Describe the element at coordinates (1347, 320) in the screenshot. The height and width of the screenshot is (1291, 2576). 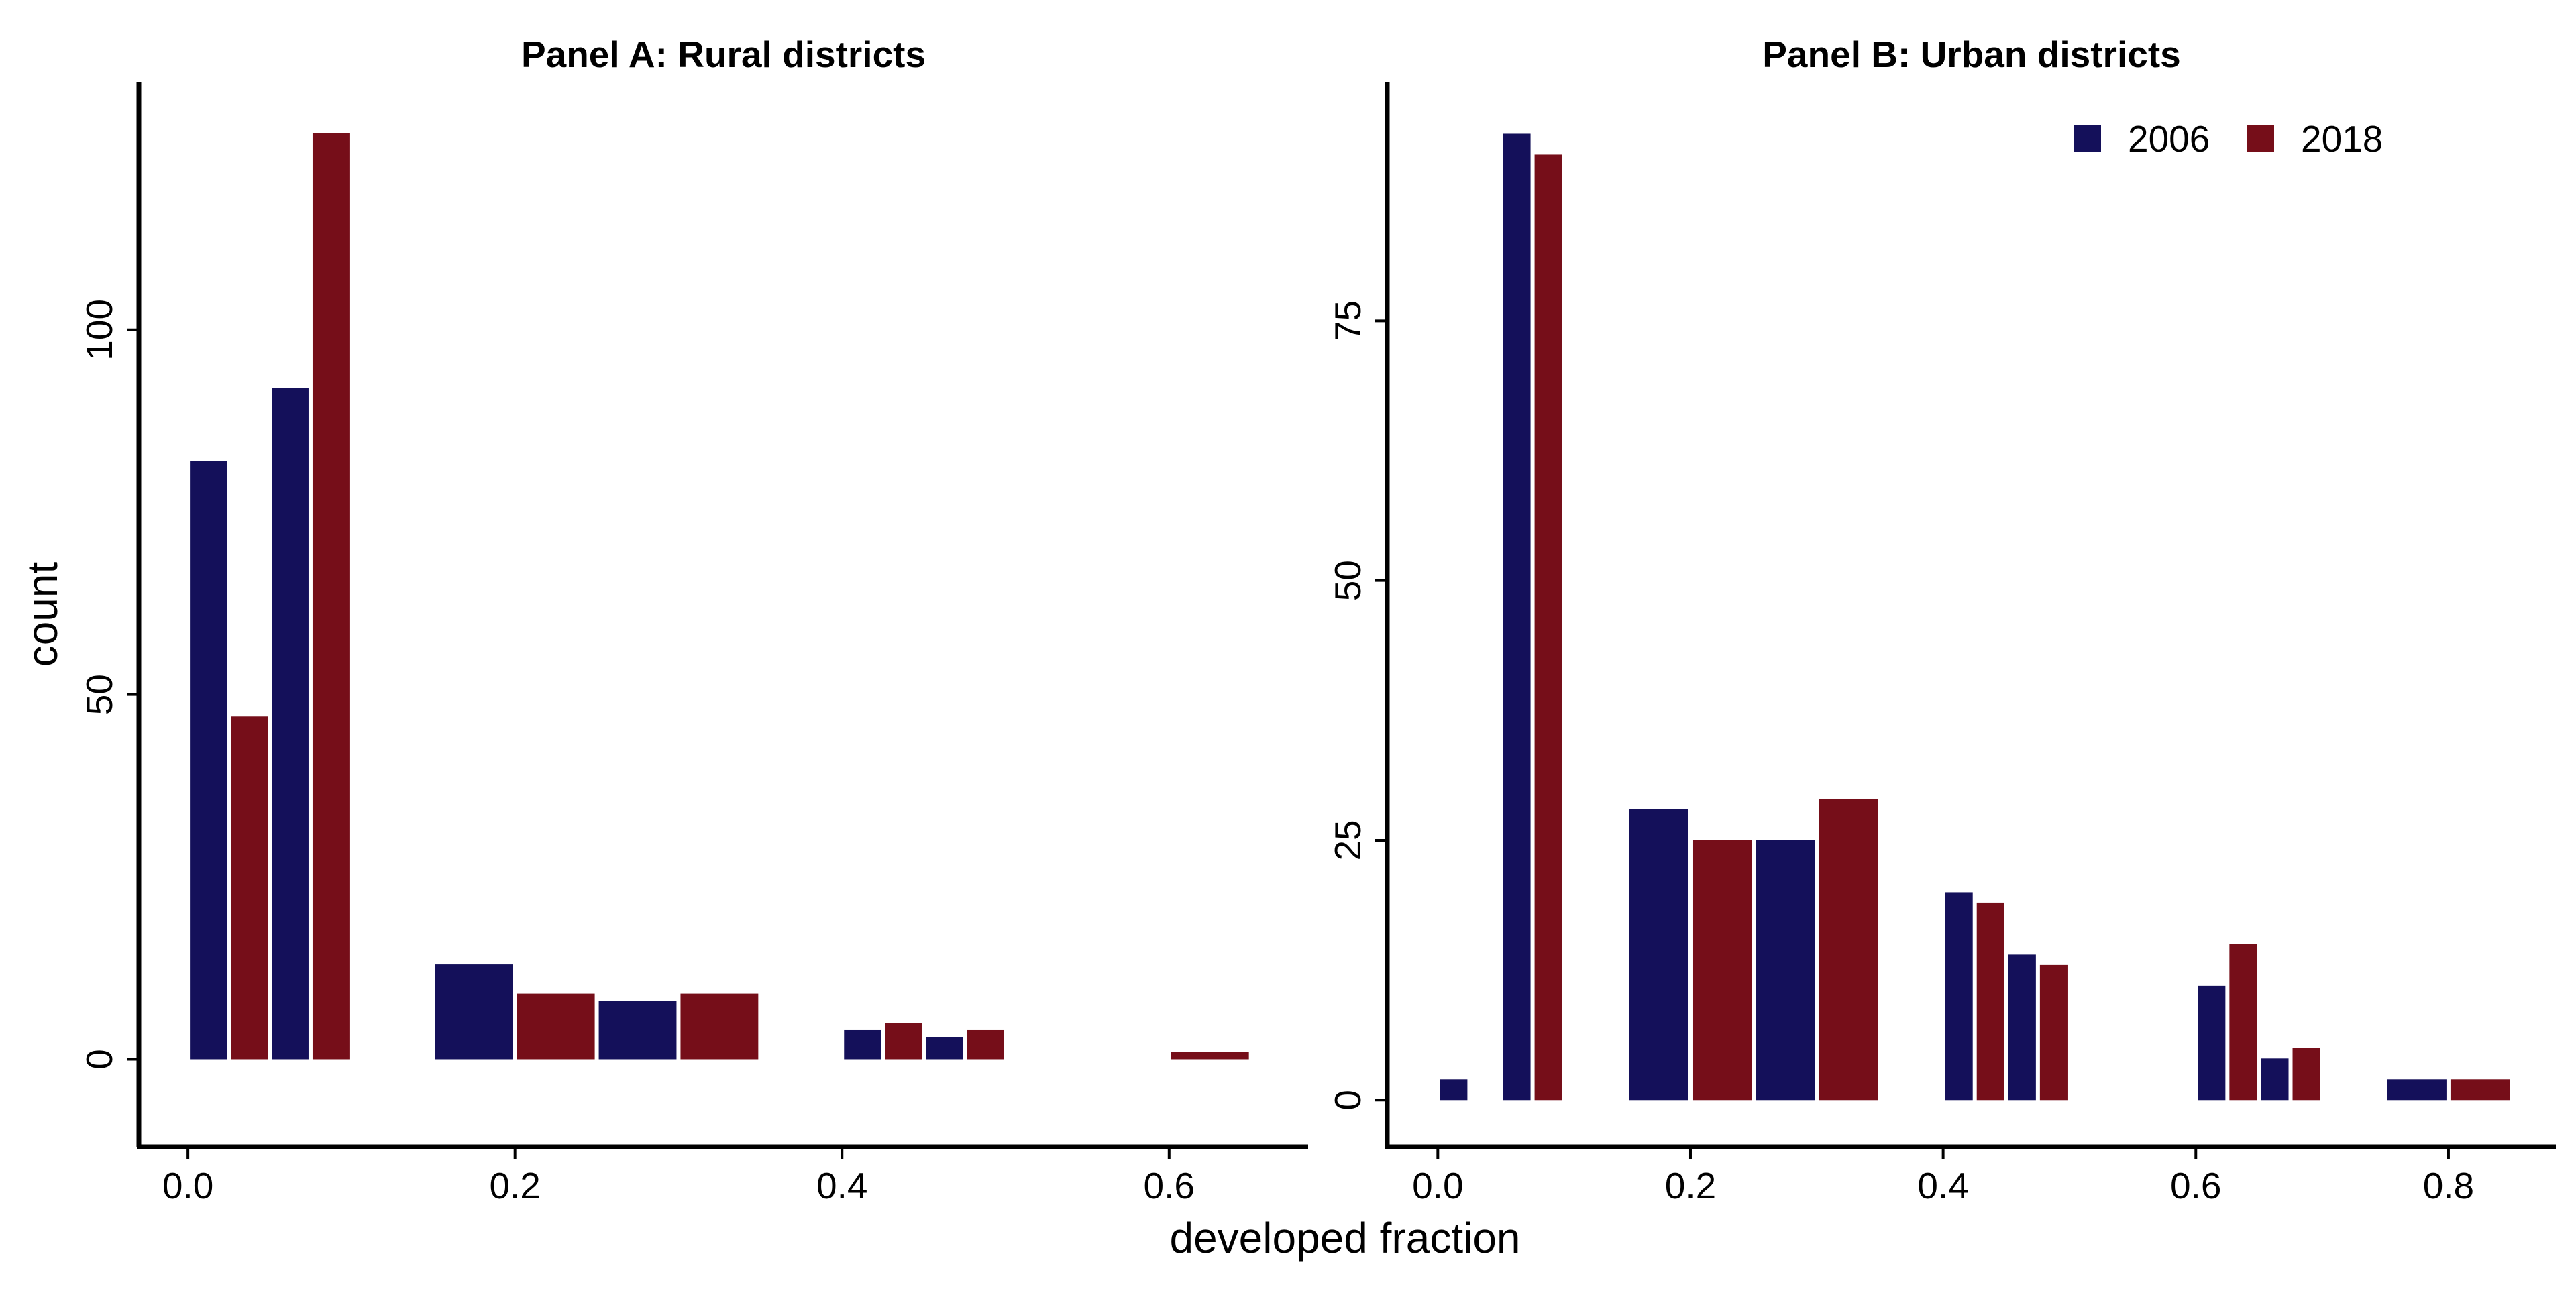
I see `y-tick-label: 75` at that location.